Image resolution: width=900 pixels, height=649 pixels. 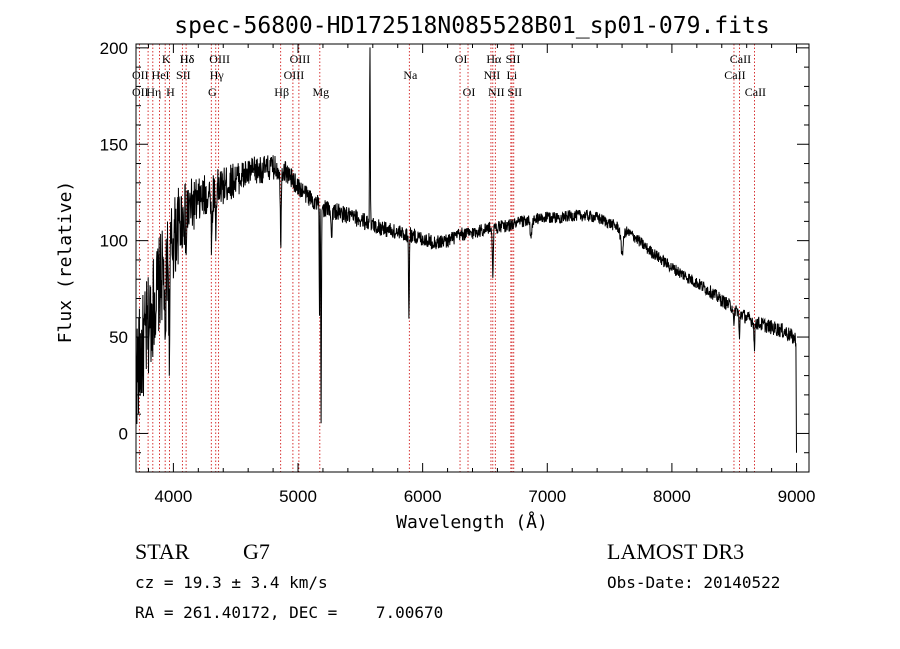 What do you see at coordinates (65, 262) in the screenshot?
I see `y-axis-label: Flux (relative)` at bounding box center [65, 262].